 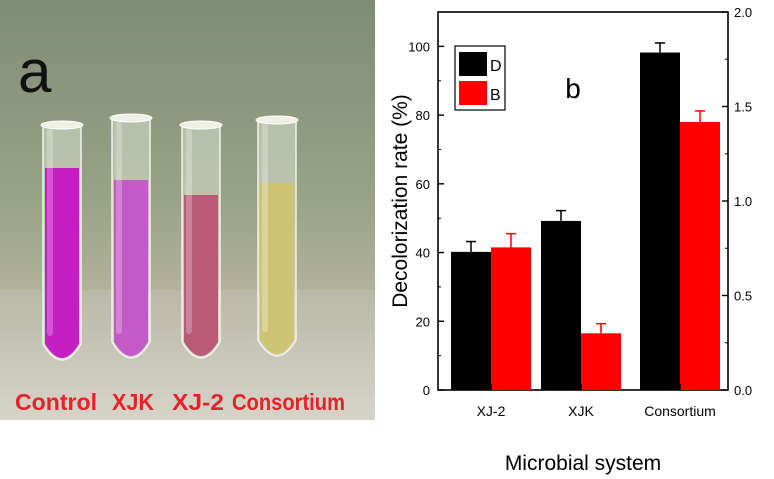 What do you see at coordinates (423, 115) in the screenshot?
I see `y-tick-label: 80` at bounding box center [423, 115].